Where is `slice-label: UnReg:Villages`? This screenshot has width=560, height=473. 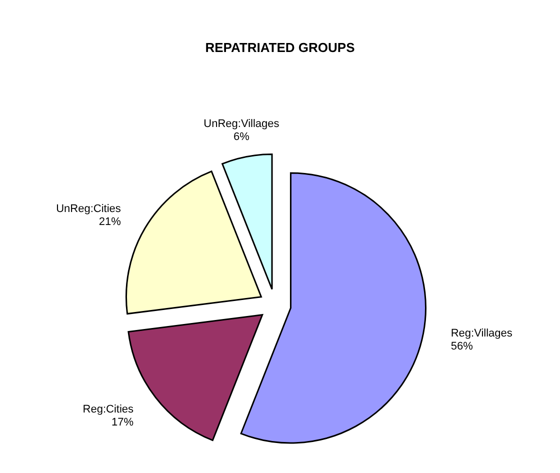 slice-label: UnReg:Villages is located at coordinates (242, 124).